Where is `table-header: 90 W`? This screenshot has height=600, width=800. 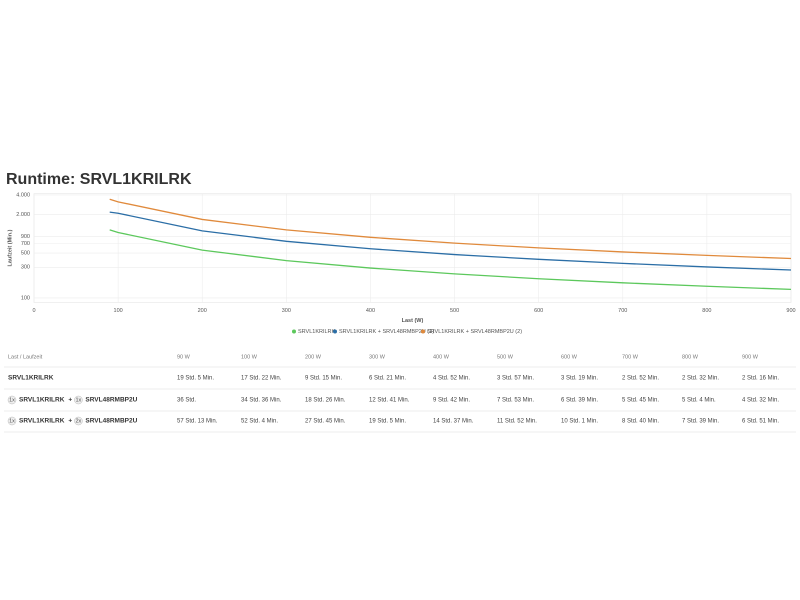 table-header: 90 W is located at coordinates (184, 357).